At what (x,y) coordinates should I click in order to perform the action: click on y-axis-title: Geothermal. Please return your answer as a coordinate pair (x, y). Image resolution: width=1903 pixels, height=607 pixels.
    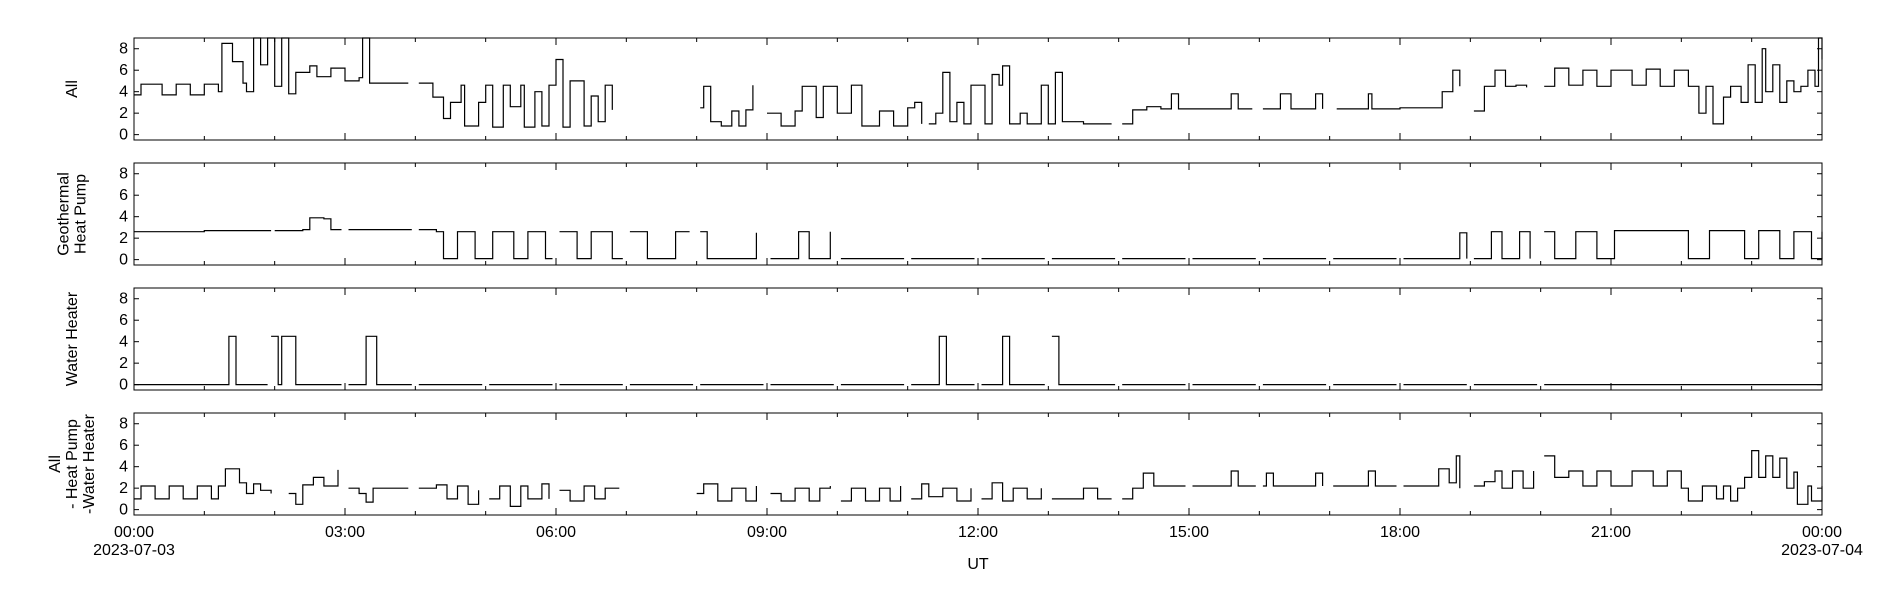
    Looking at the image, I should click on (64, 214).